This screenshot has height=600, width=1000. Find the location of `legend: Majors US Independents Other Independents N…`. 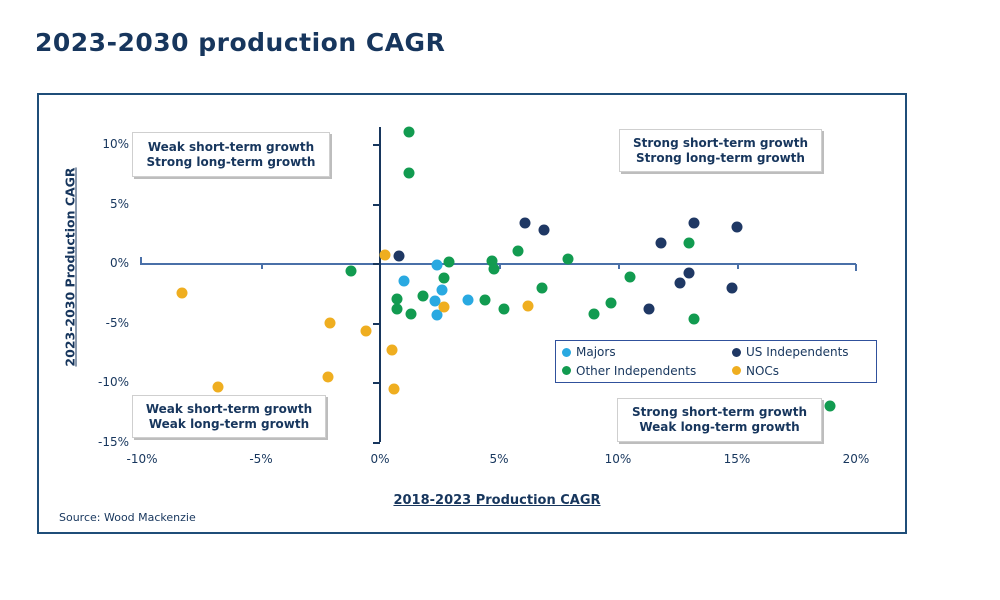

legend: Majors US Independents Other Independents N… is located at coordinates (716, 361).